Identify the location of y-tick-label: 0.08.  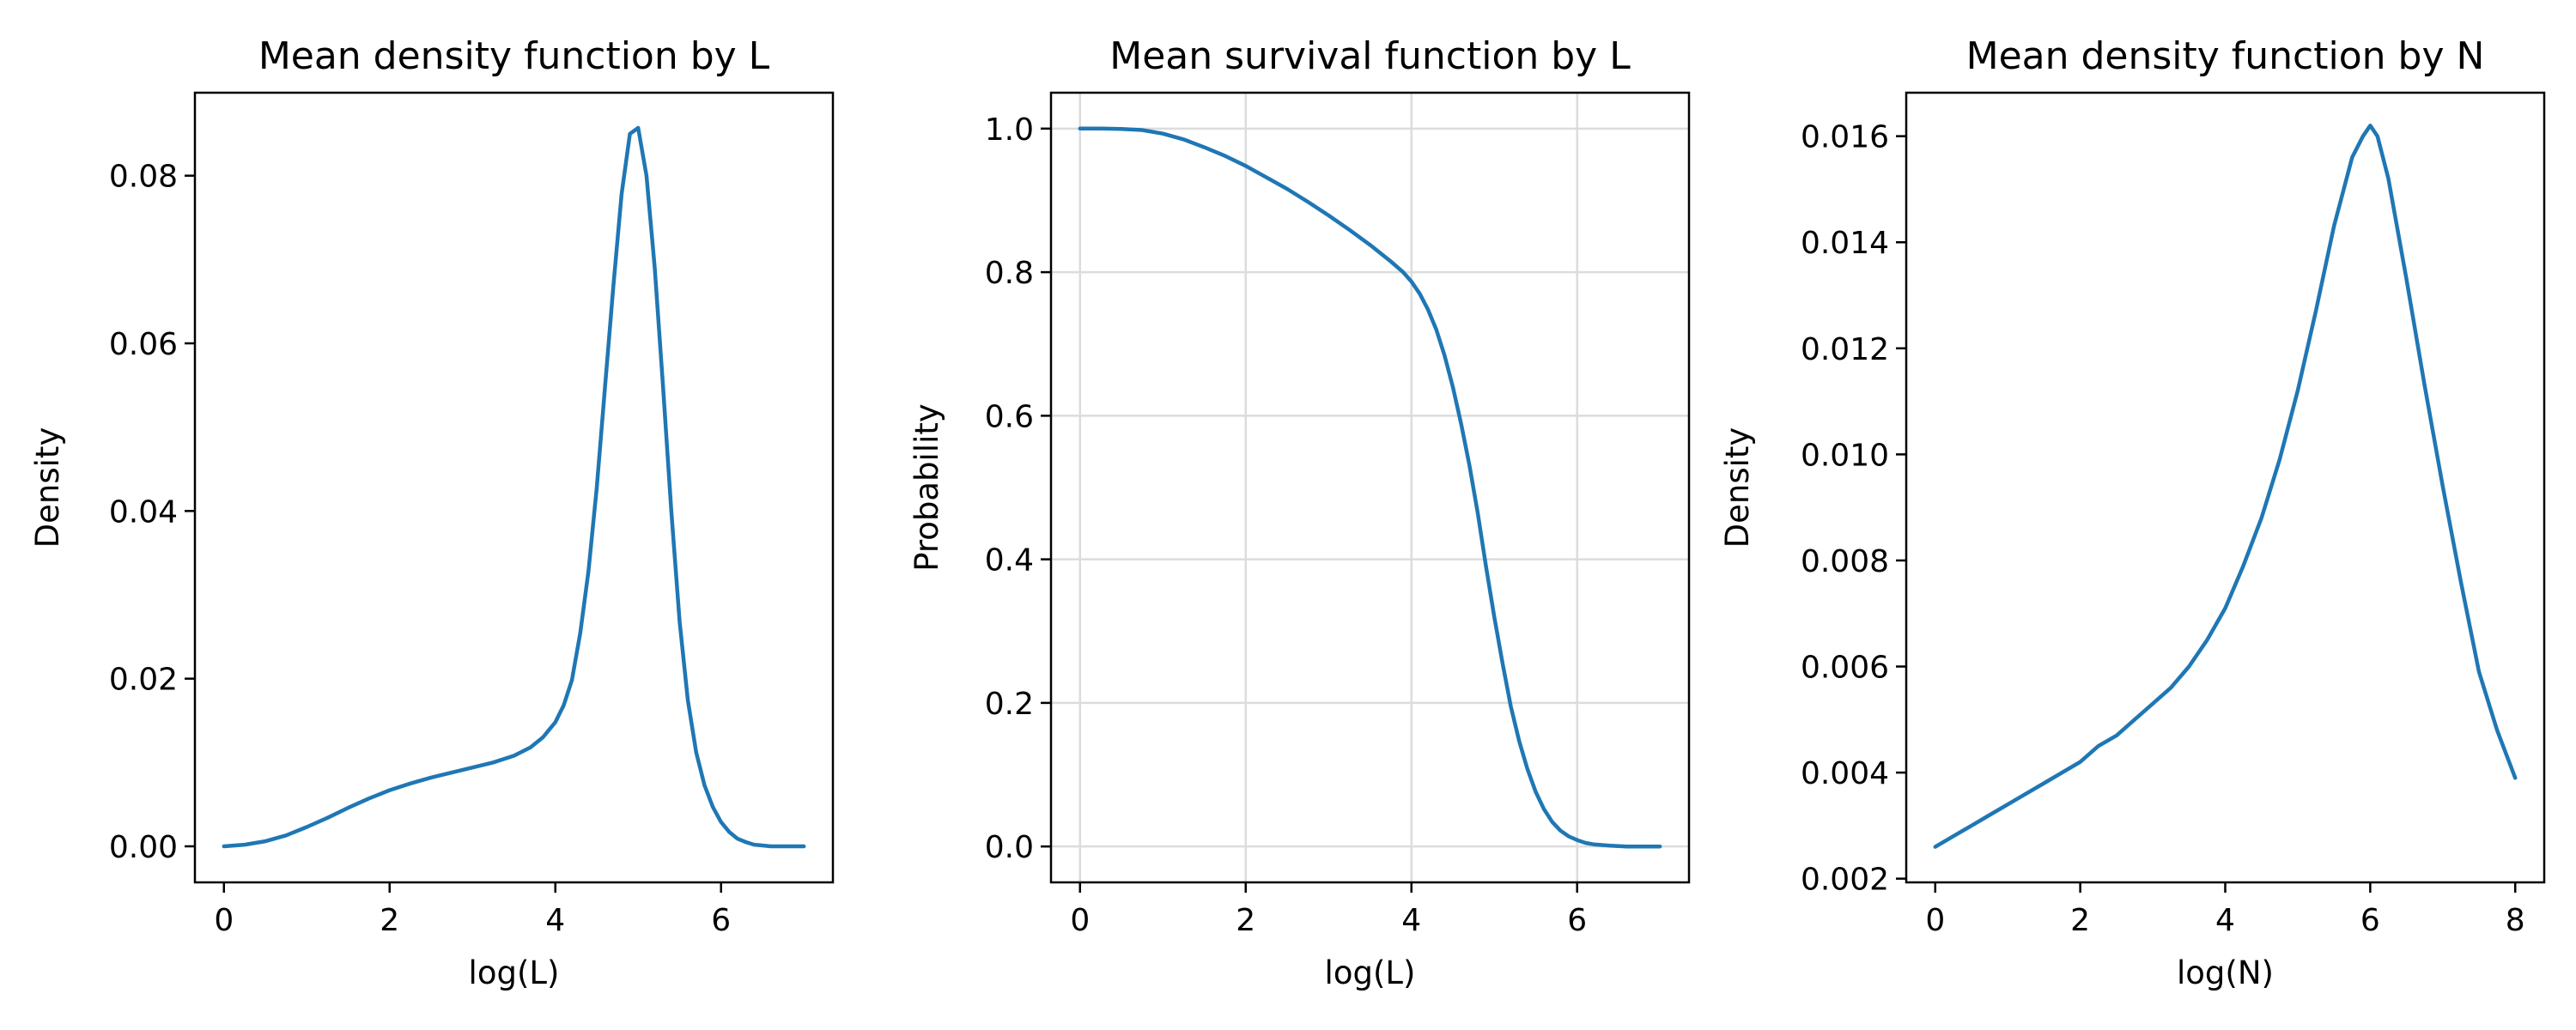
(143, 177).